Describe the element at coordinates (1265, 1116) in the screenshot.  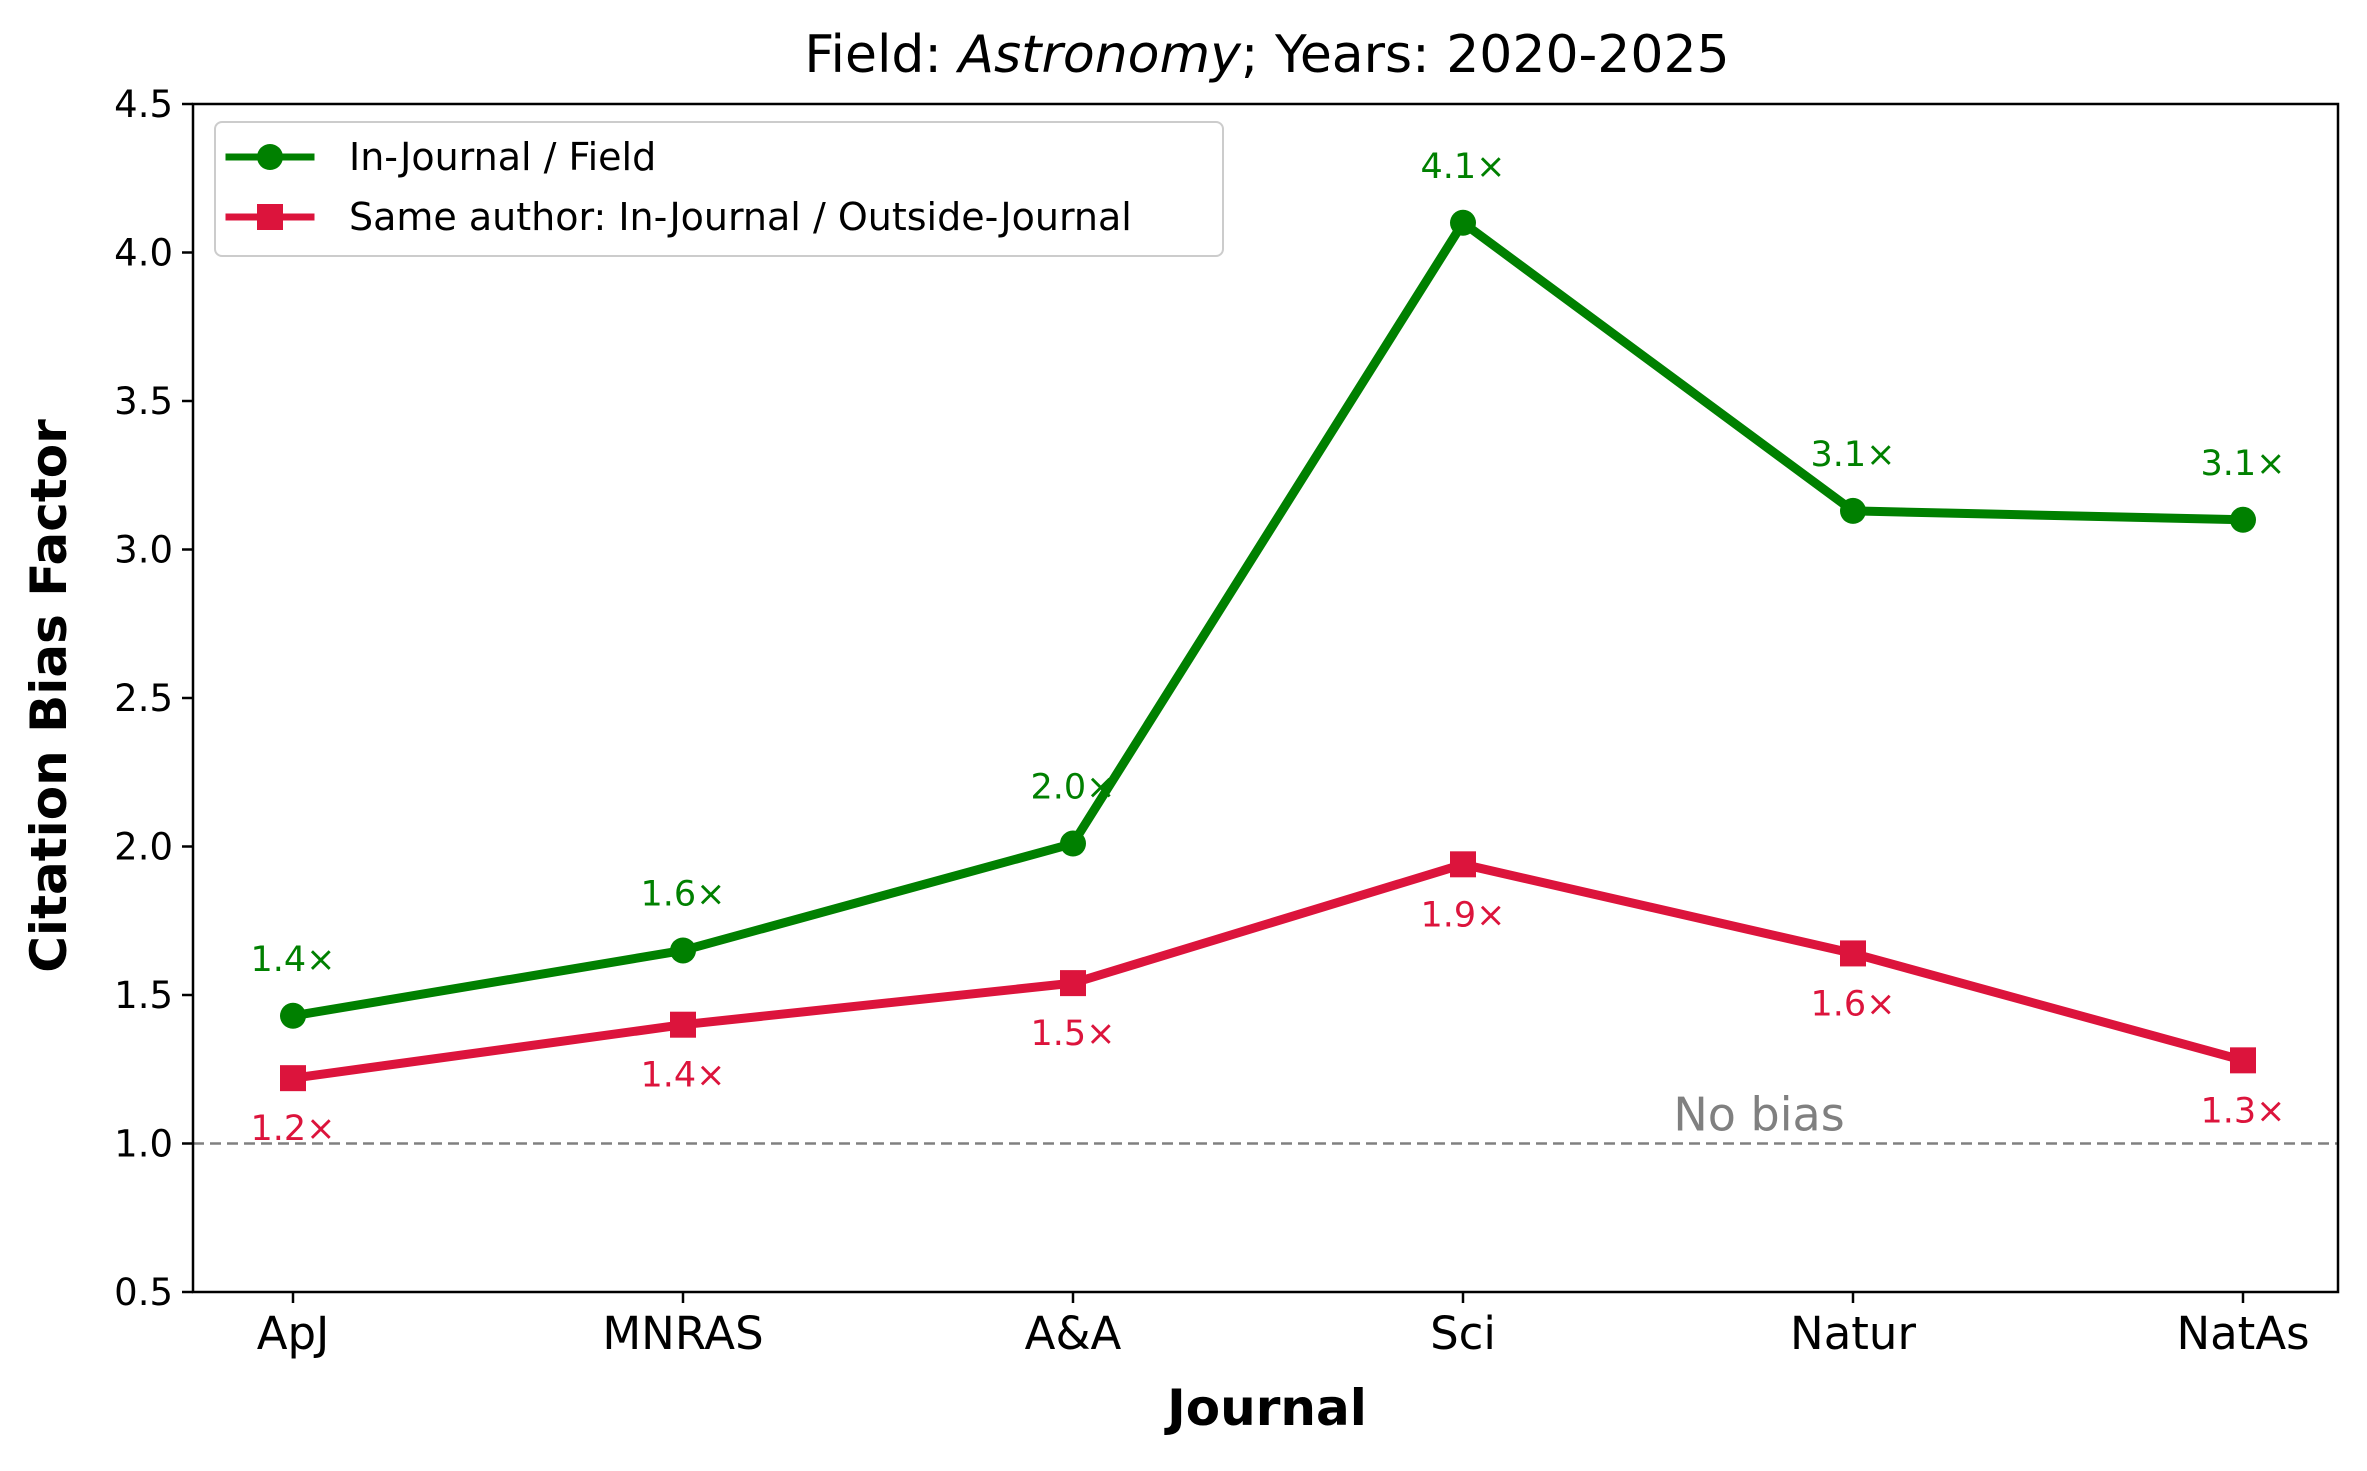
I see `reference-line-group: No bias` at that location.